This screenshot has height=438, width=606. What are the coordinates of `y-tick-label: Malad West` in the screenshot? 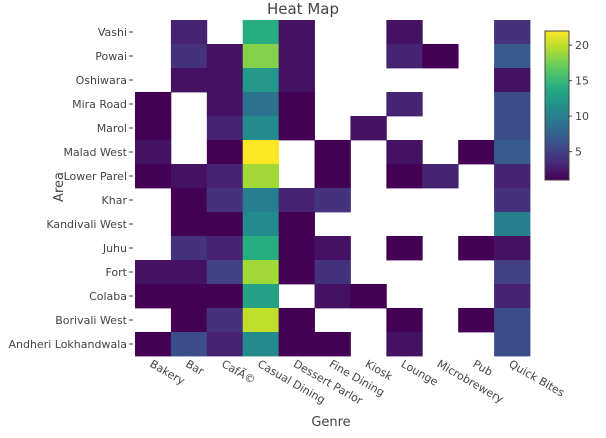 It's located at (95, 152).